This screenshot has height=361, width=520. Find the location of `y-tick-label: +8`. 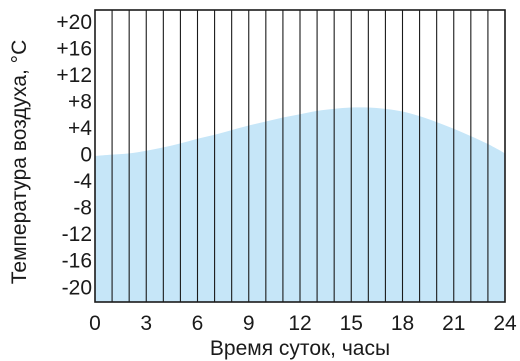

y-tick-label: +8 is located at coordinates (80, 101).